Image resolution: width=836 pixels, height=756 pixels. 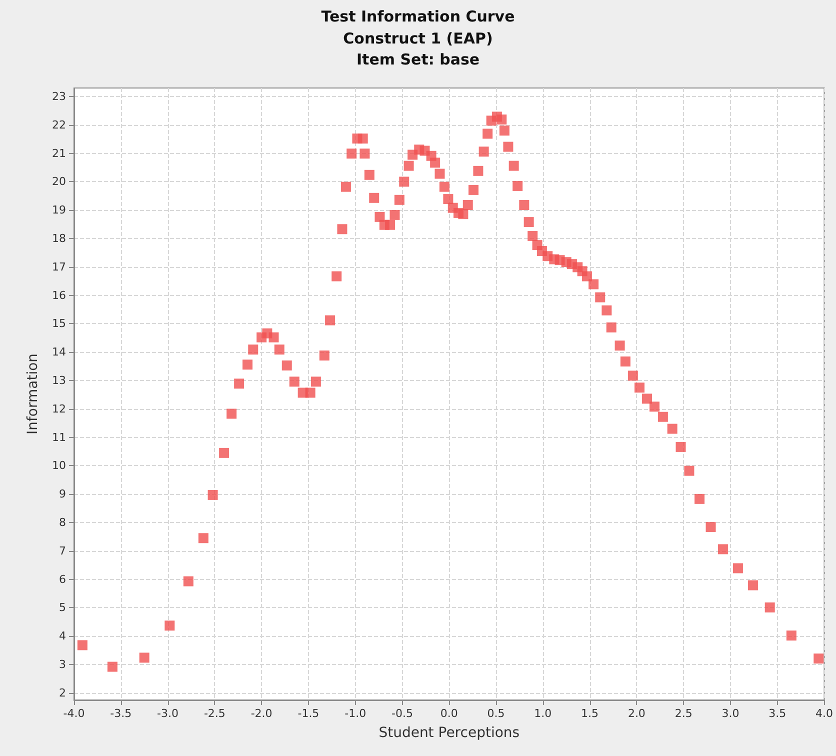 What do you see at coordinates (59, 409) in the screenshot?
I see `y-tick-label: 12` at bounding box center [59, 409].